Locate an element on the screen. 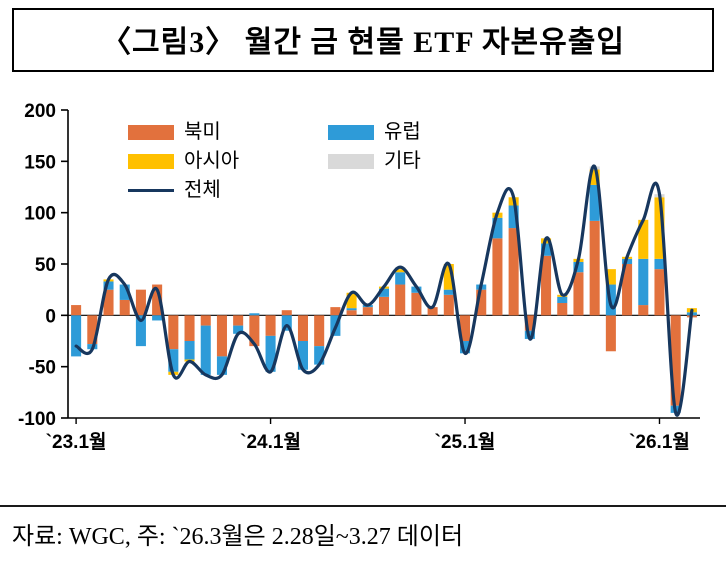 The height and width of the screenshot is (574, 726). legend-label-other: 기타 is located at coordinates (402, 161).